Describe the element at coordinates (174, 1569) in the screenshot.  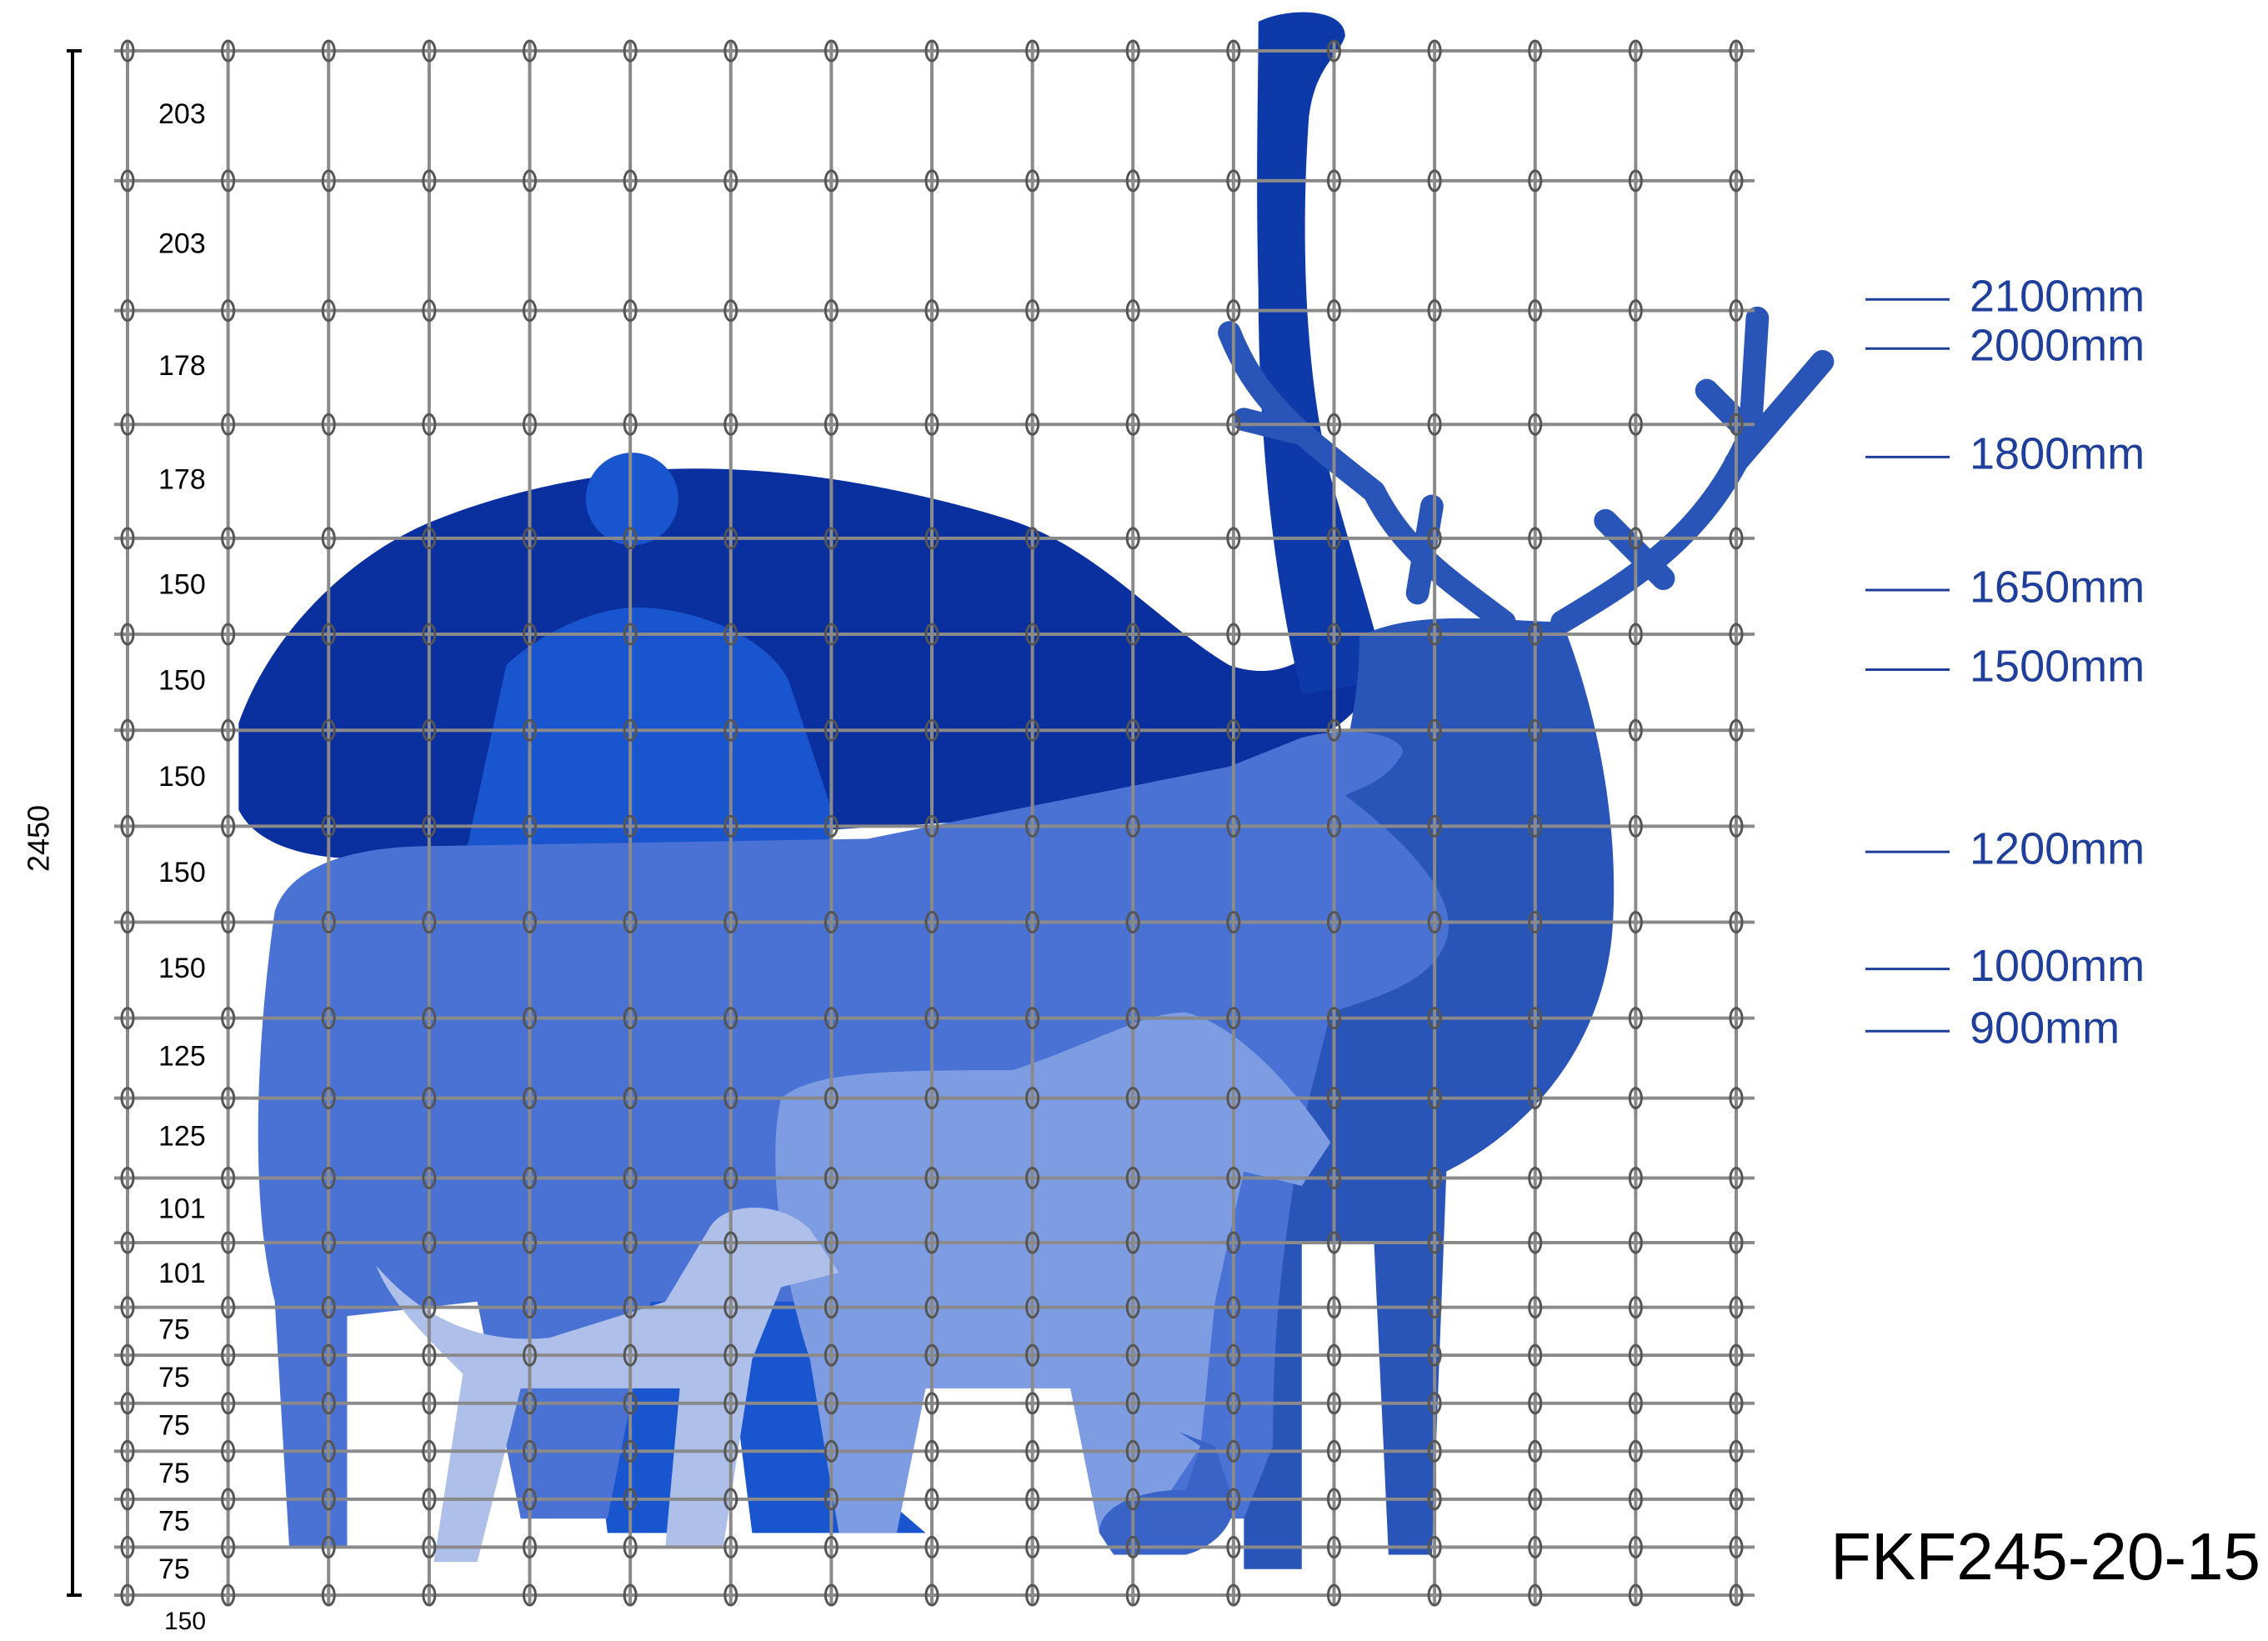
I see `spacing-label: 75` at that location.